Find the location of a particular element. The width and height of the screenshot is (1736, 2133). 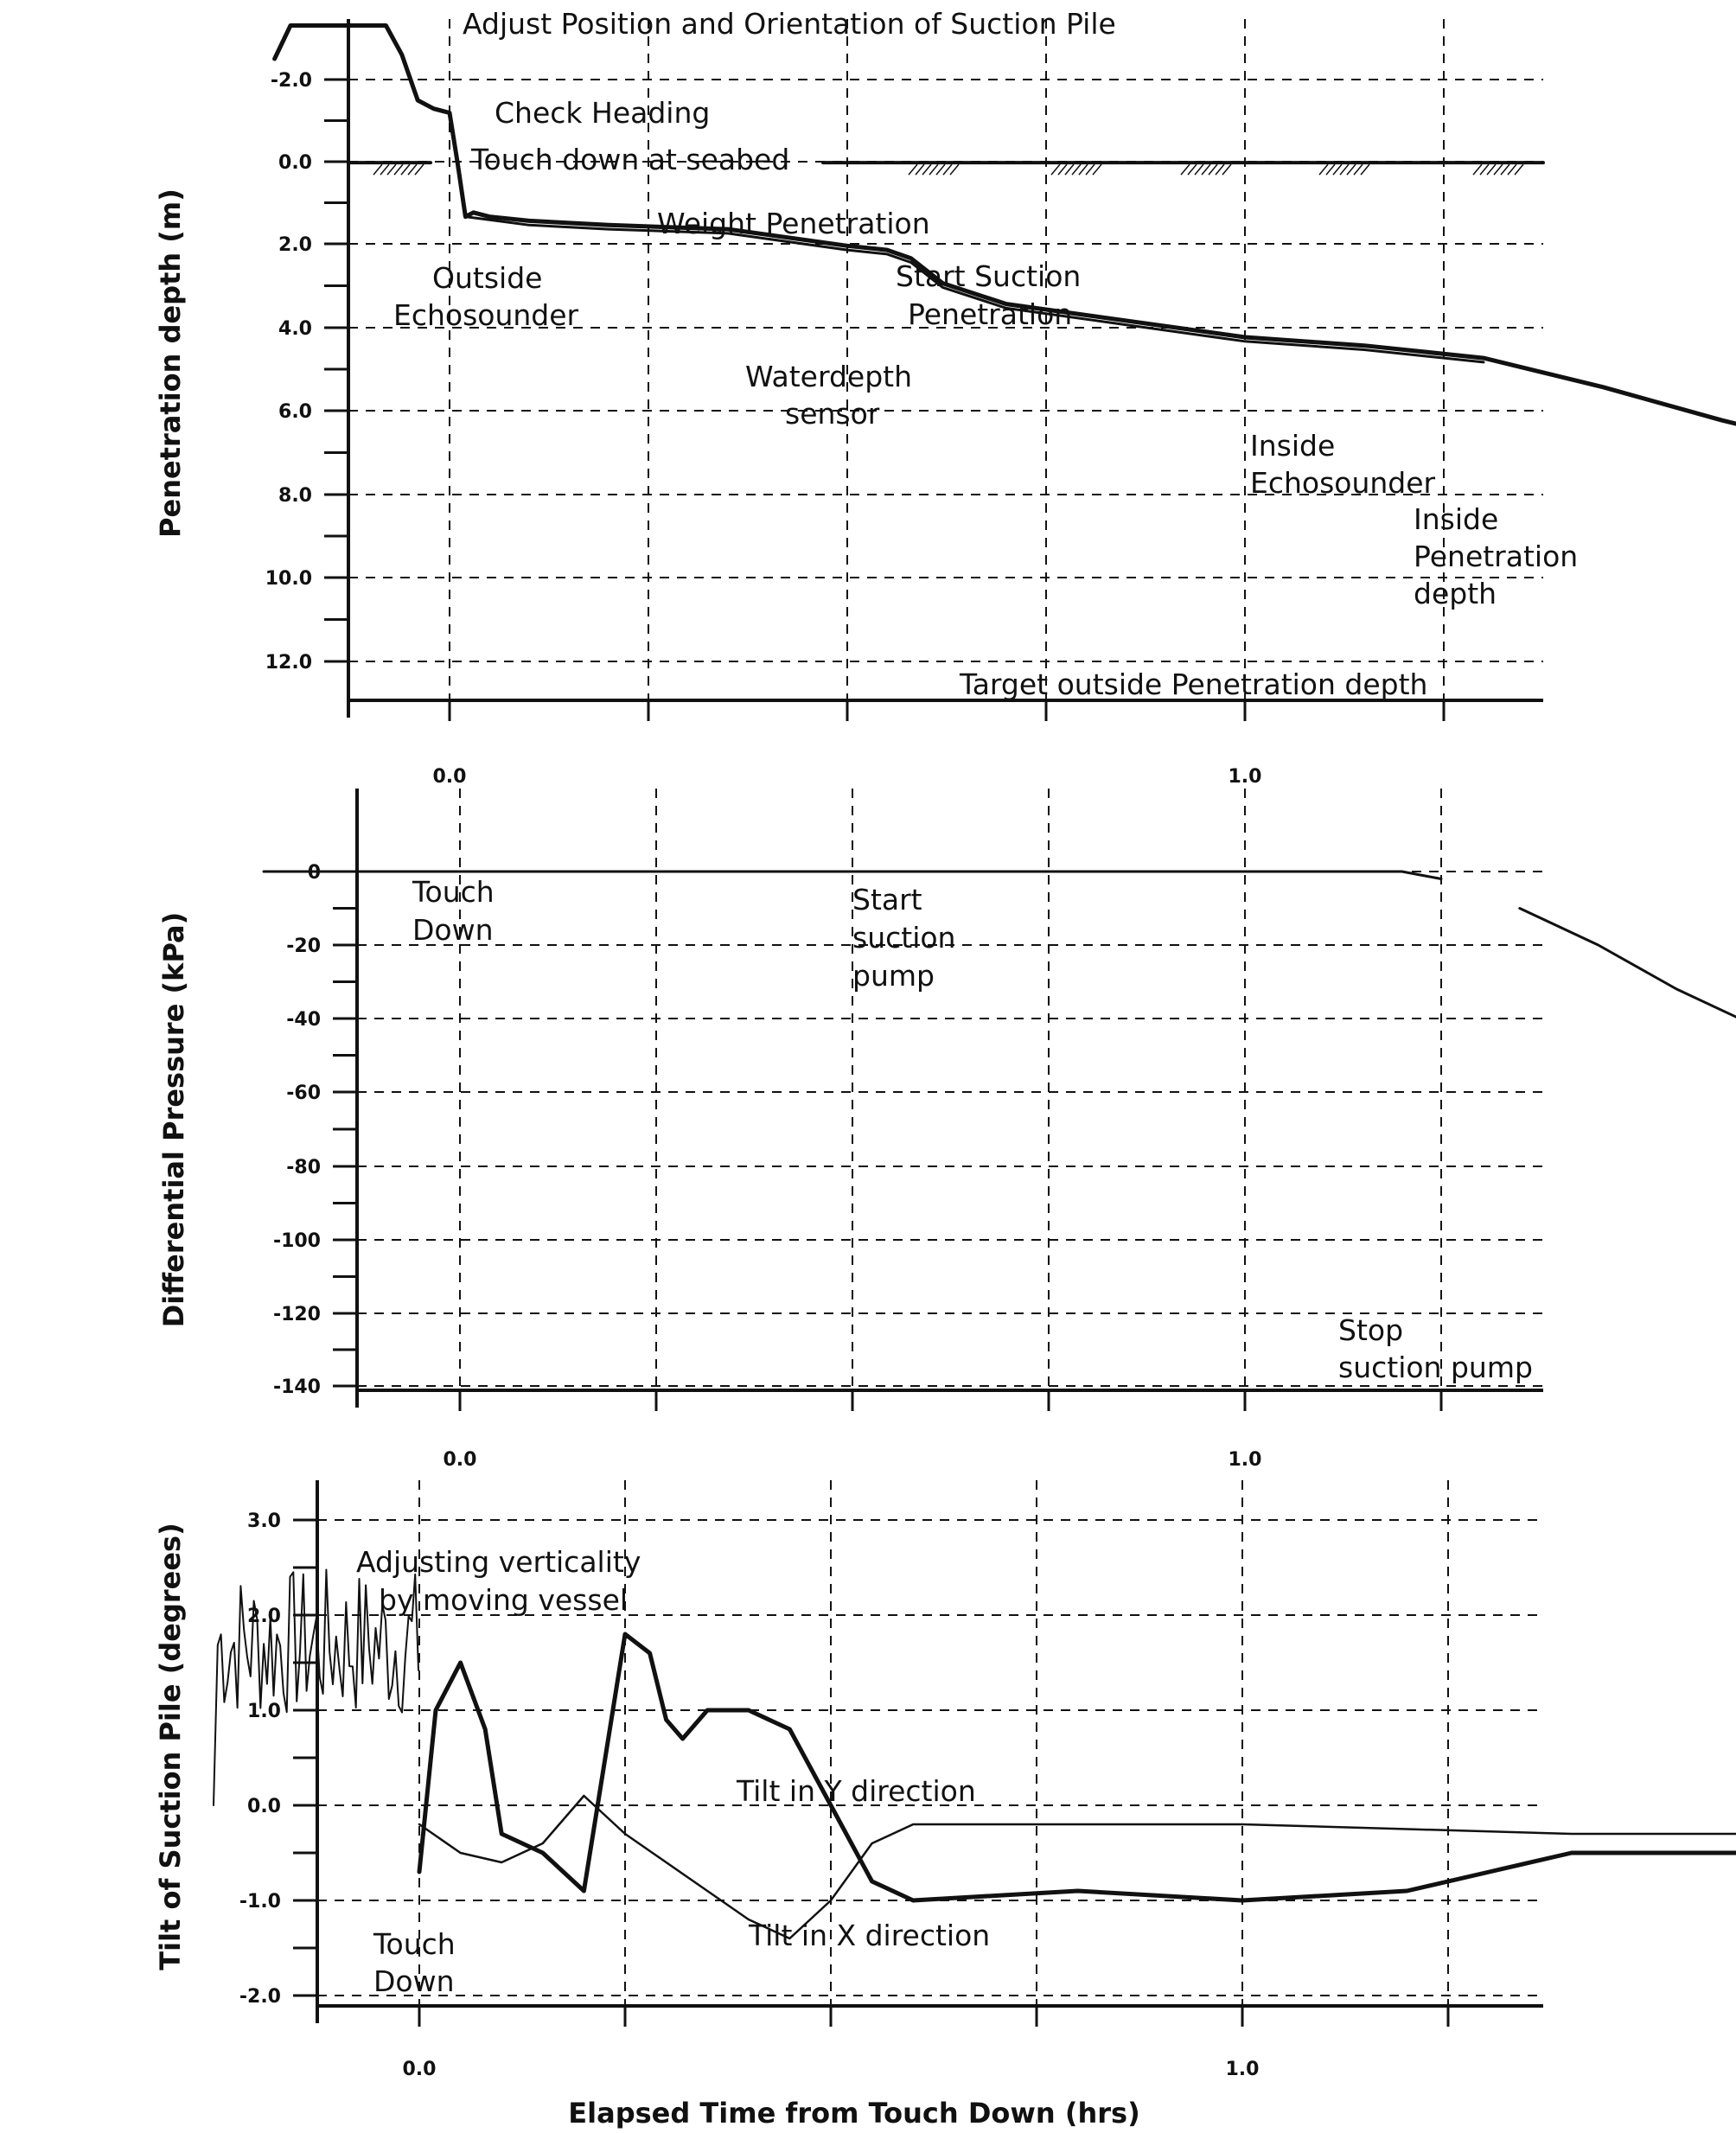

annotation-down-3: Down is located at coordinates (414, 1981).